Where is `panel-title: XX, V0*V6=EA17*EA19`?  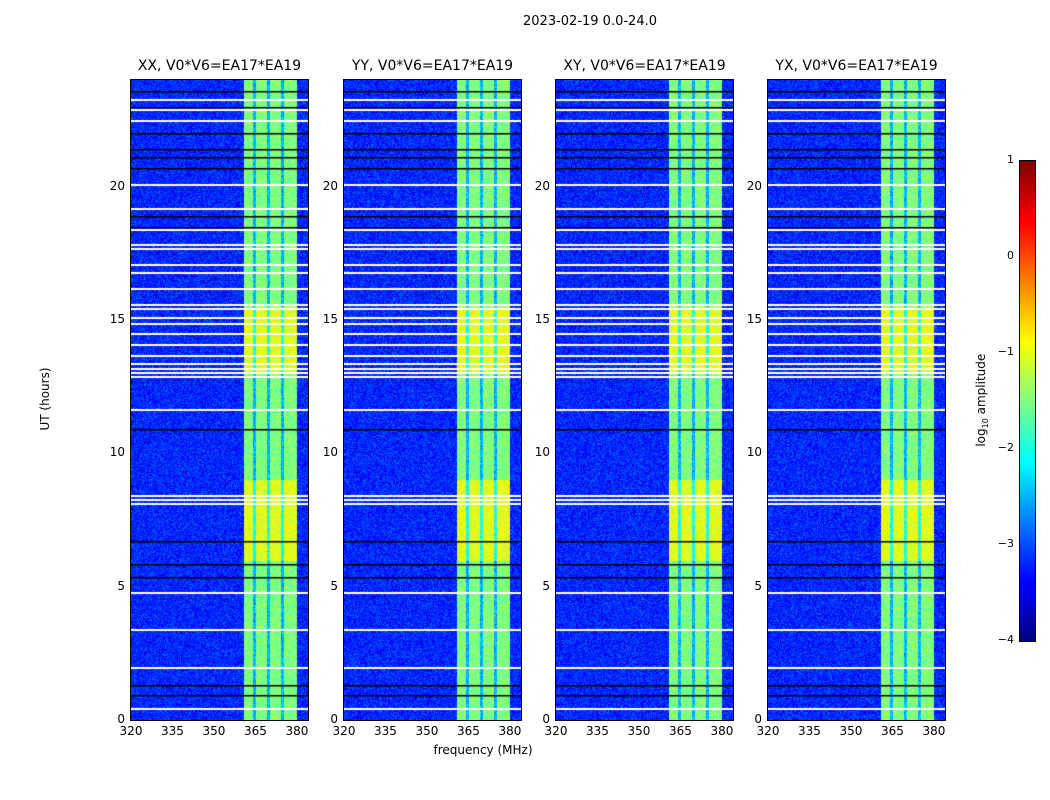 panel-title: XX, V0*V6=EA17*EA19 is located at coordinates (219, 66).